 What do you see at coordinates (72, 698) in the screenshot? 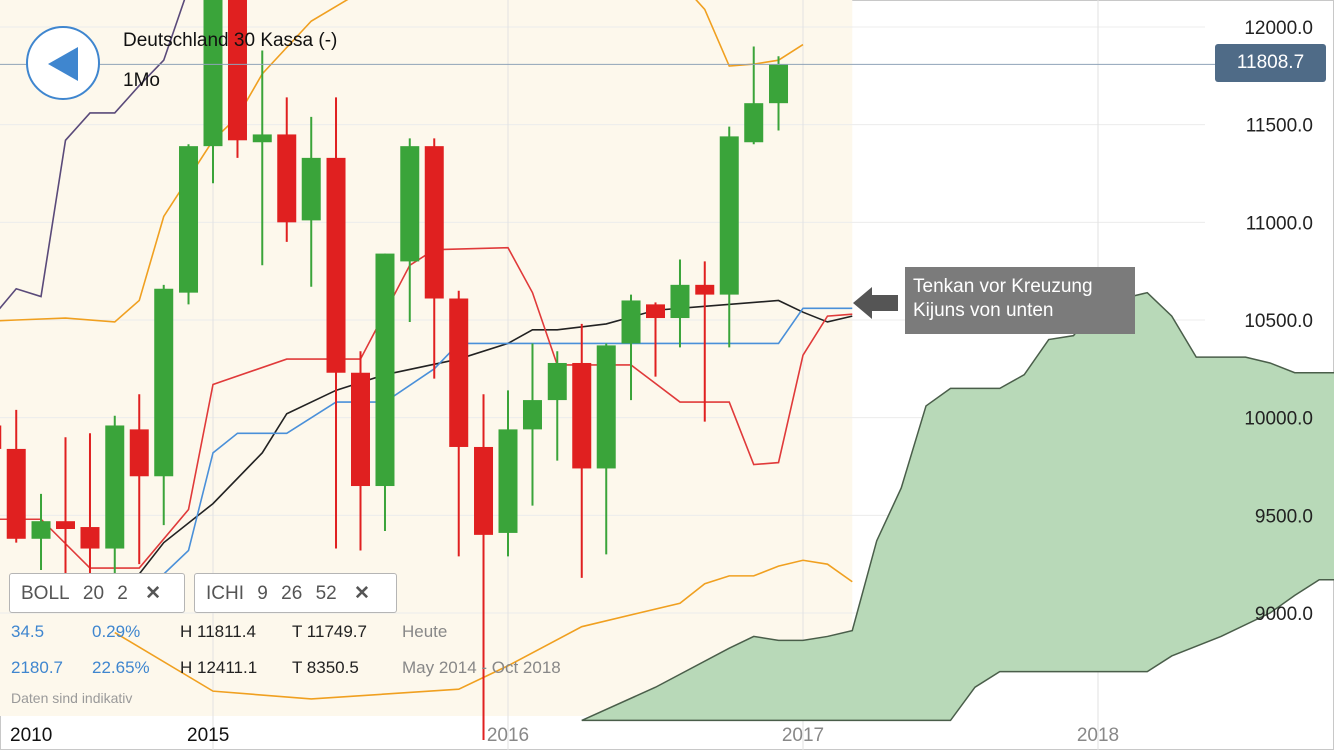
I see `disclaimer-note: Daten sind indikativ` at bounding box center [72, 698].